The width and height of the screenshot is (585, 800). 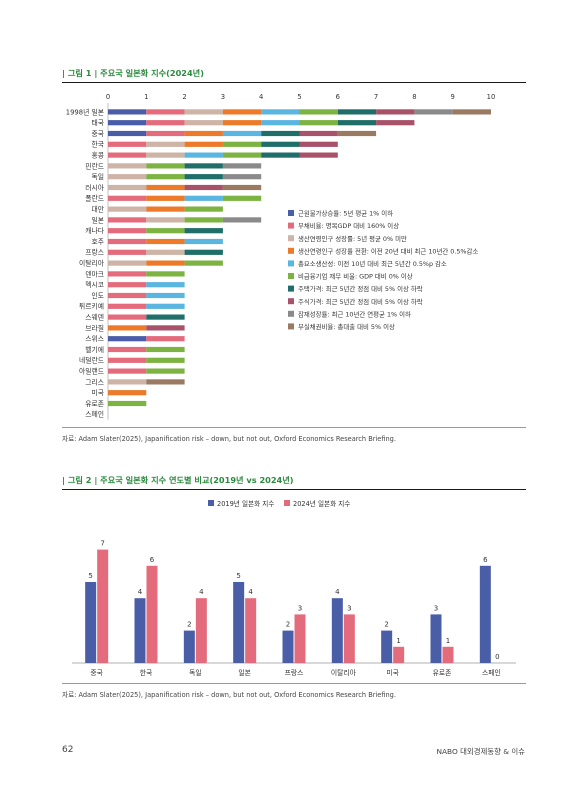 What do you see at coordinates (294, 673) in the screenshot?
I see `category-label: 프랑스` at bounding box center [294, 673].